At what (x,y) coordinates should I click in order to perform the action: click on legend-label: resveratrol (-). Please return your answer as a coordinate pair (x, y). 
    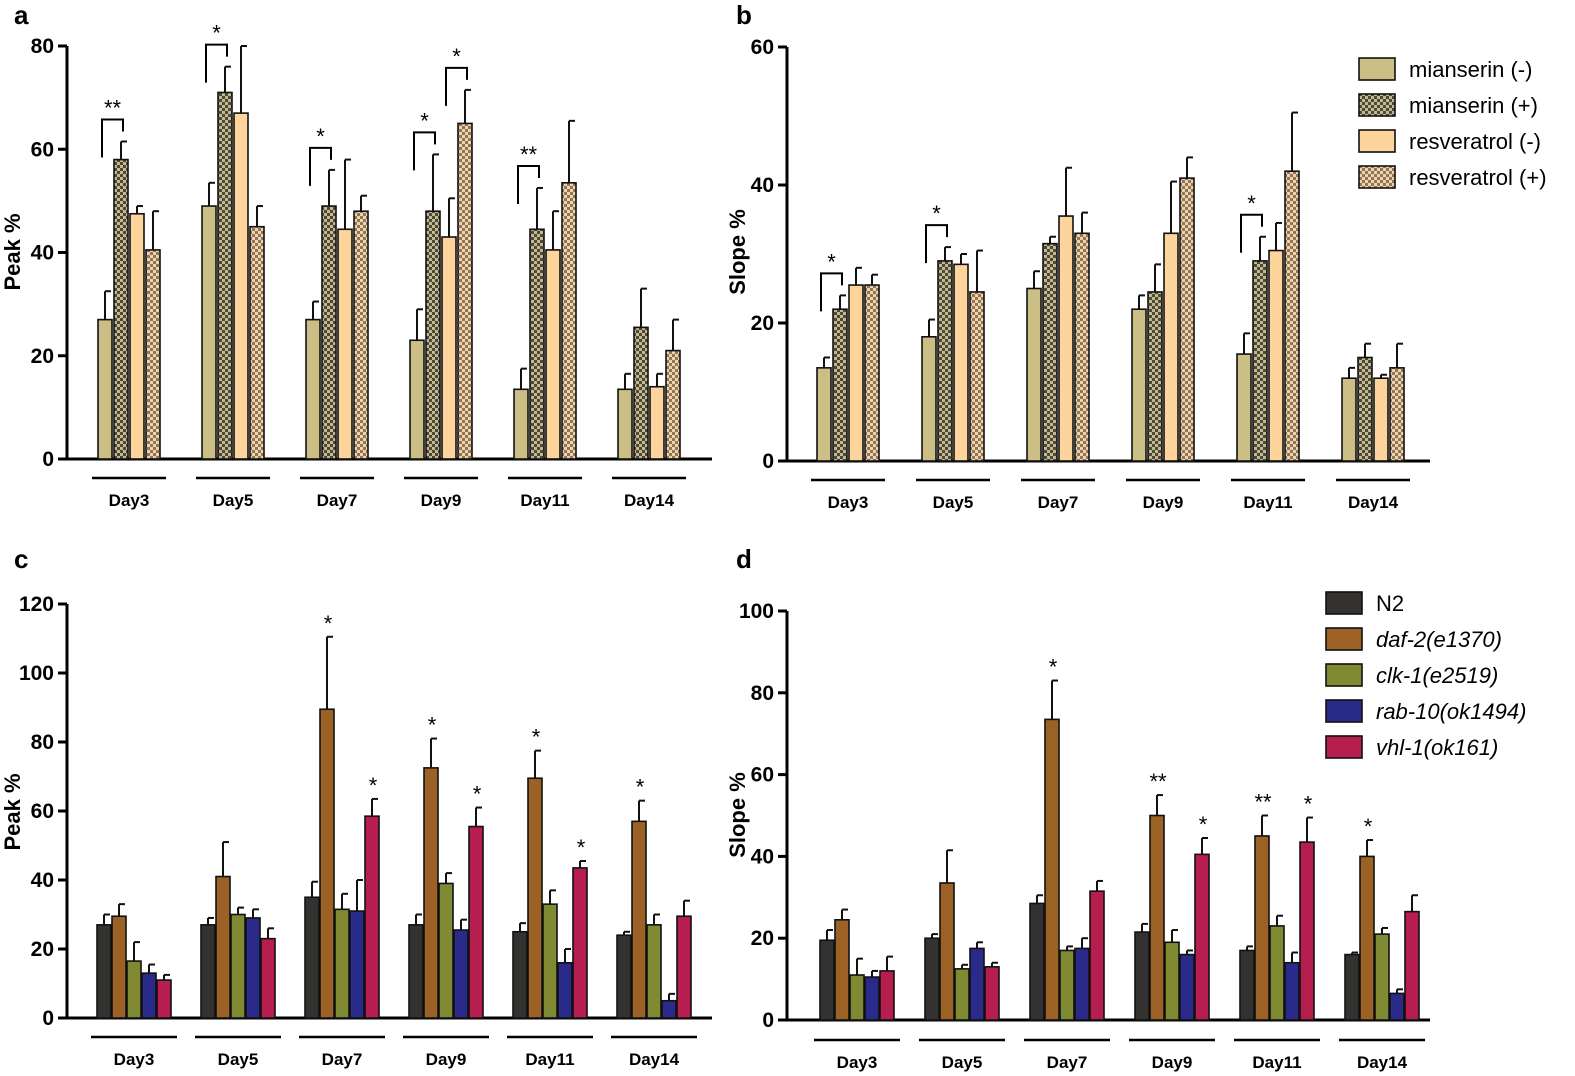
    Looking at the image, I should click on (1475, 141).